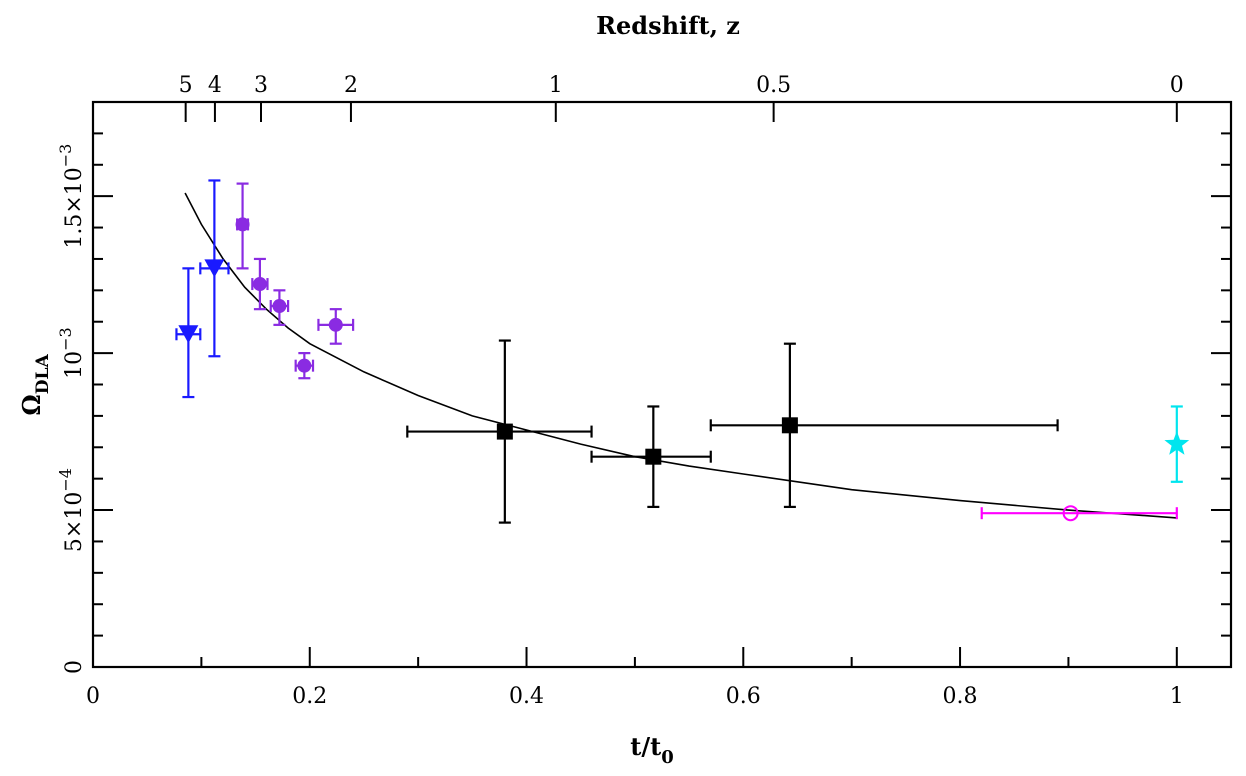  I want to click on y-tick-label-base: 0, so click(74, 667).